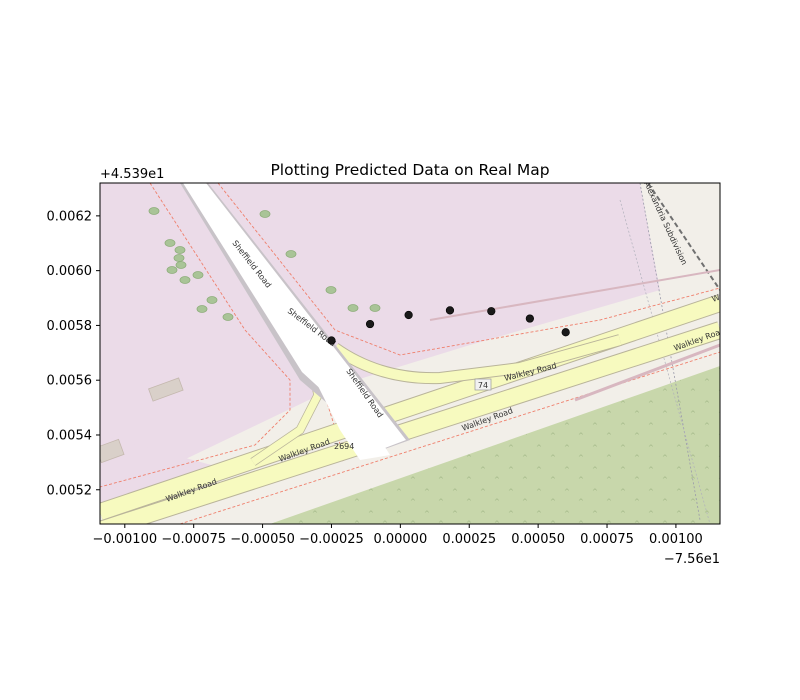 Image resolution: width=800 pixels, height=700 pixels. I want to click on park-grass-texture, so click(495, 445).